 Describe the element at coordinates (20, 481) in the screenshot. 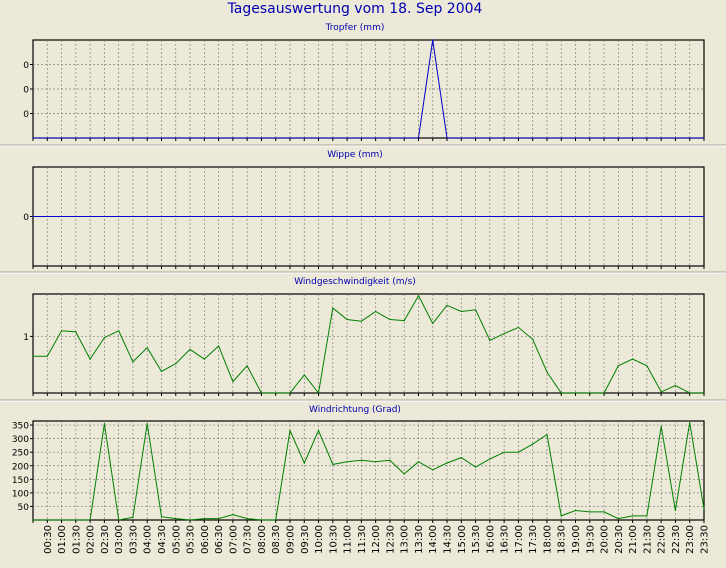

I see `y-tick-label: 150` at that location.